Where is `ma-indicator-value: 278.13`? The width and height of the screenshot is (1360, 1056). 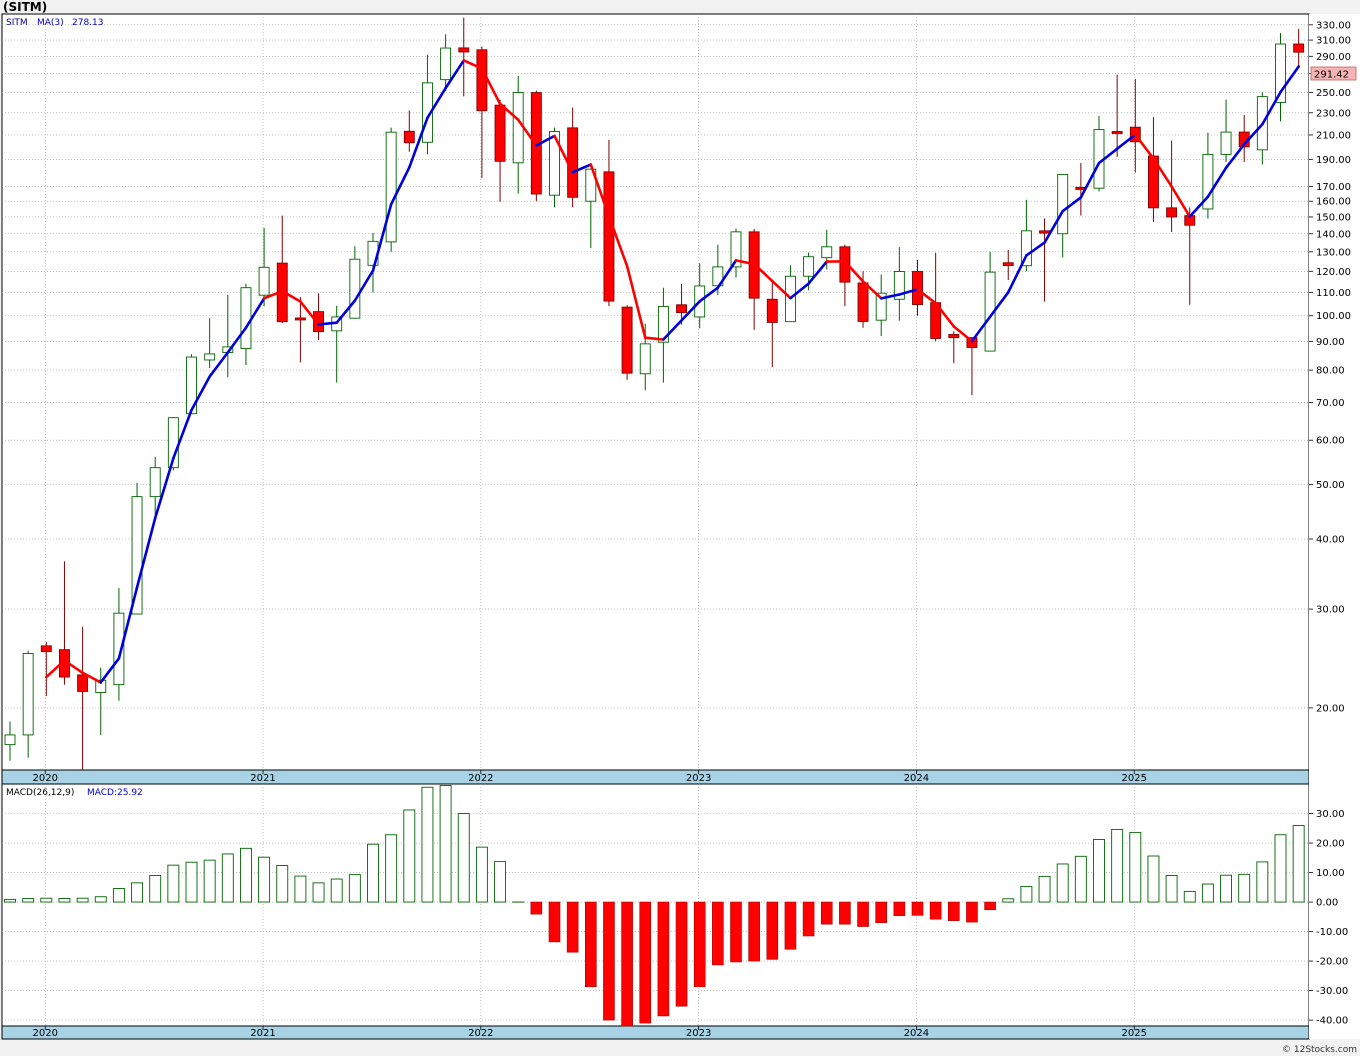 ma-indicator-value: 278.13 is located at coordinates (88, 23).